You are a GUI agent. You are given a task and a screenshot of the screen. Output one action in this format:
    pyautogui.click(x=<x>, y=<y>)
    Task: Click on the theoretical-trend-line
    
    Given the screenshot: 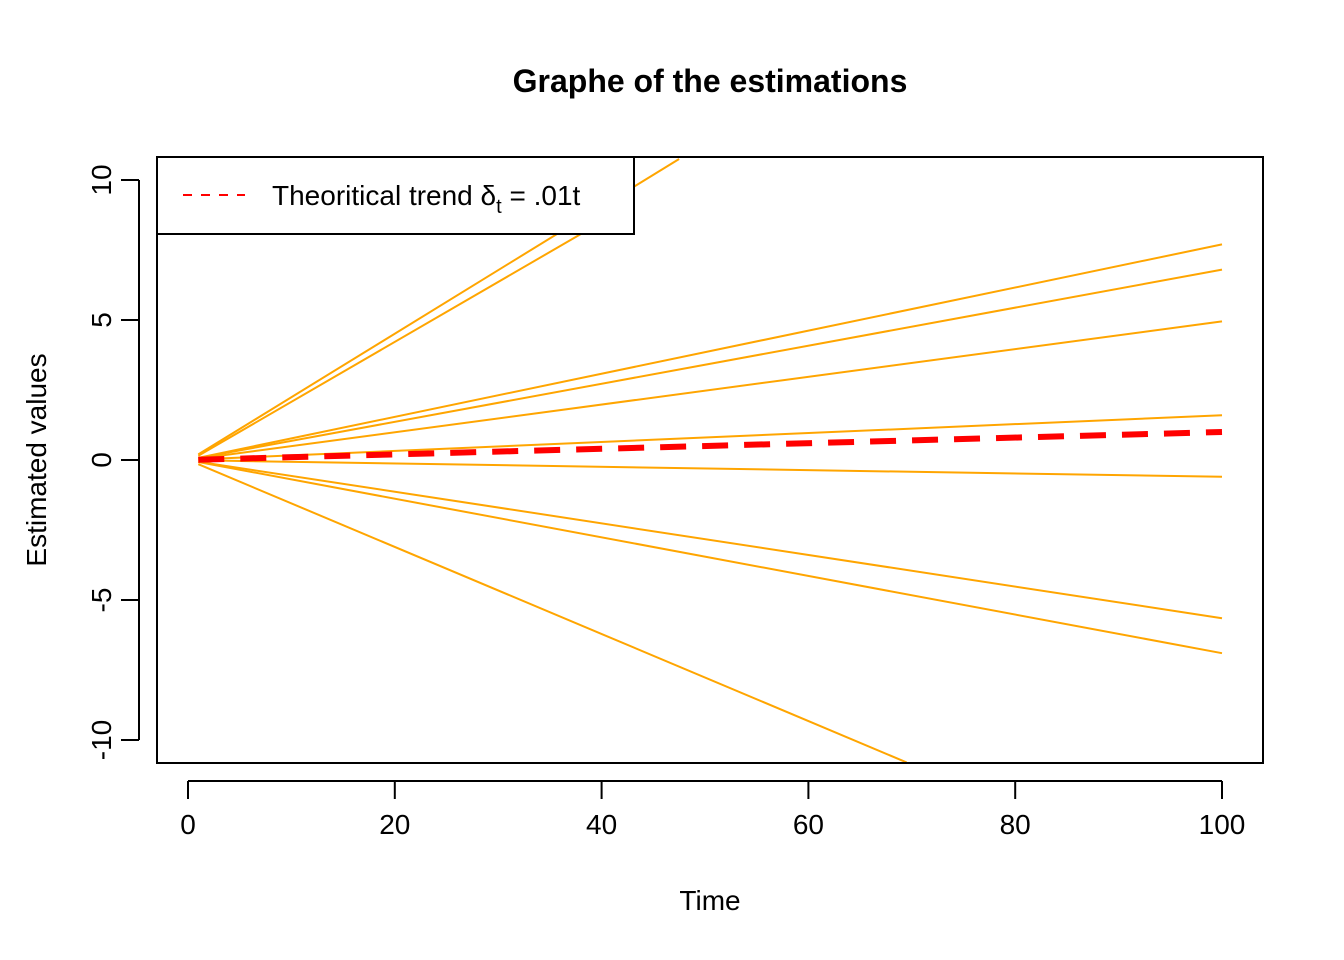 What is the action you would take?
    pyautogui.click(x=710, y=446)
    